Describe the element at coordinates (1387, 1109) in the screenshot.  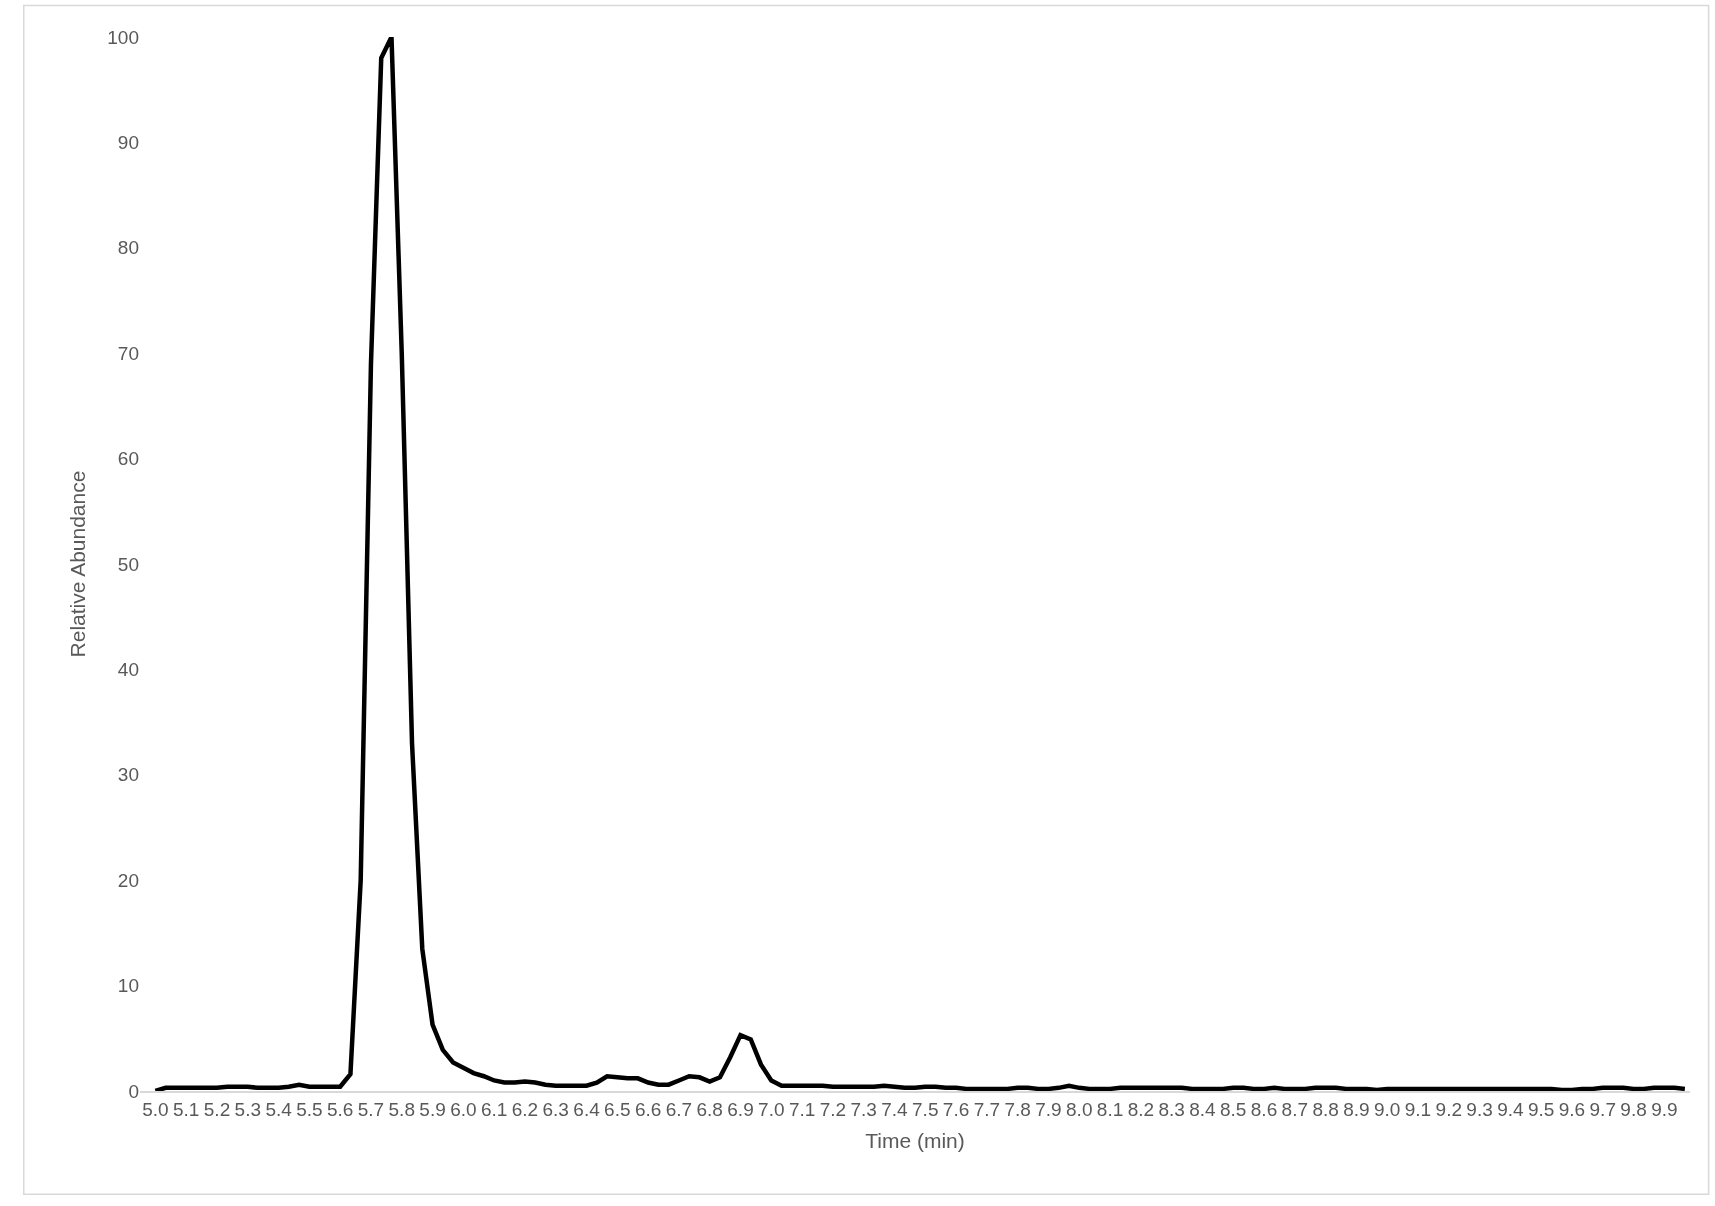
I see `x-tick-label: 9.0` at that location.